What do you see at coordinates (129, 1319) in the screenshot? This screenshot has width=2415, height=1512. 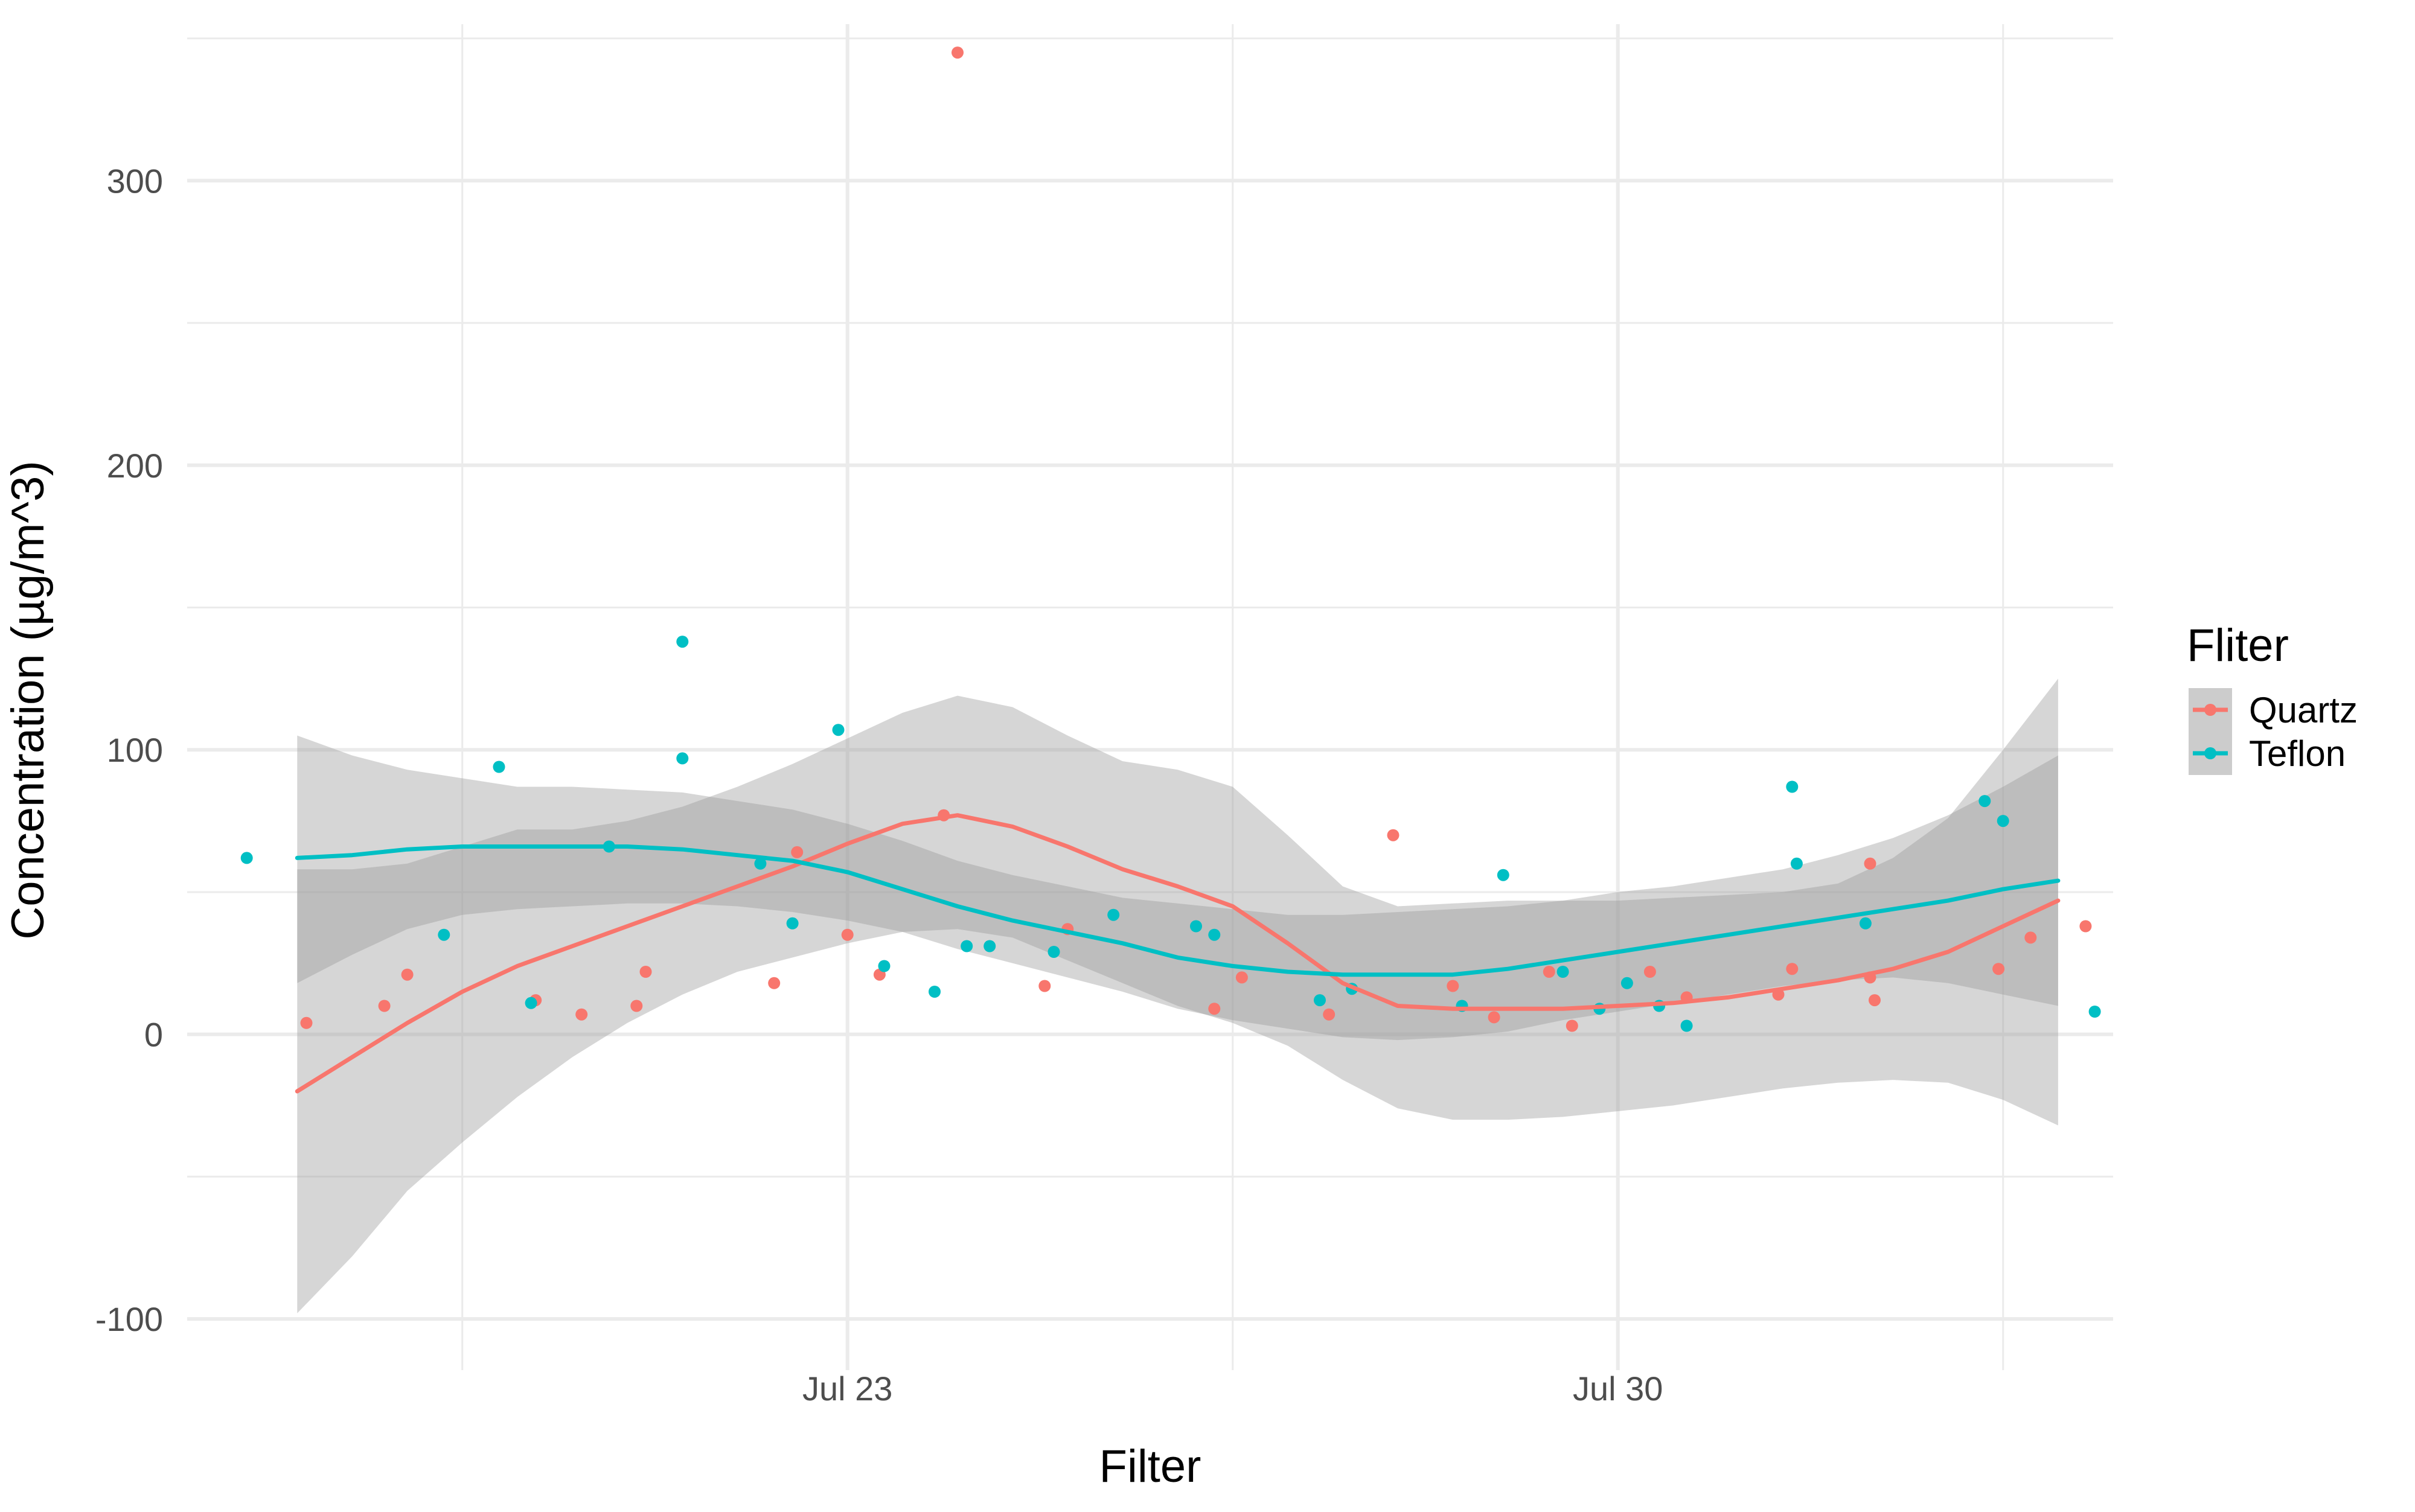 I see `y-tick-label: -100` at bounding box center [129, 1319].